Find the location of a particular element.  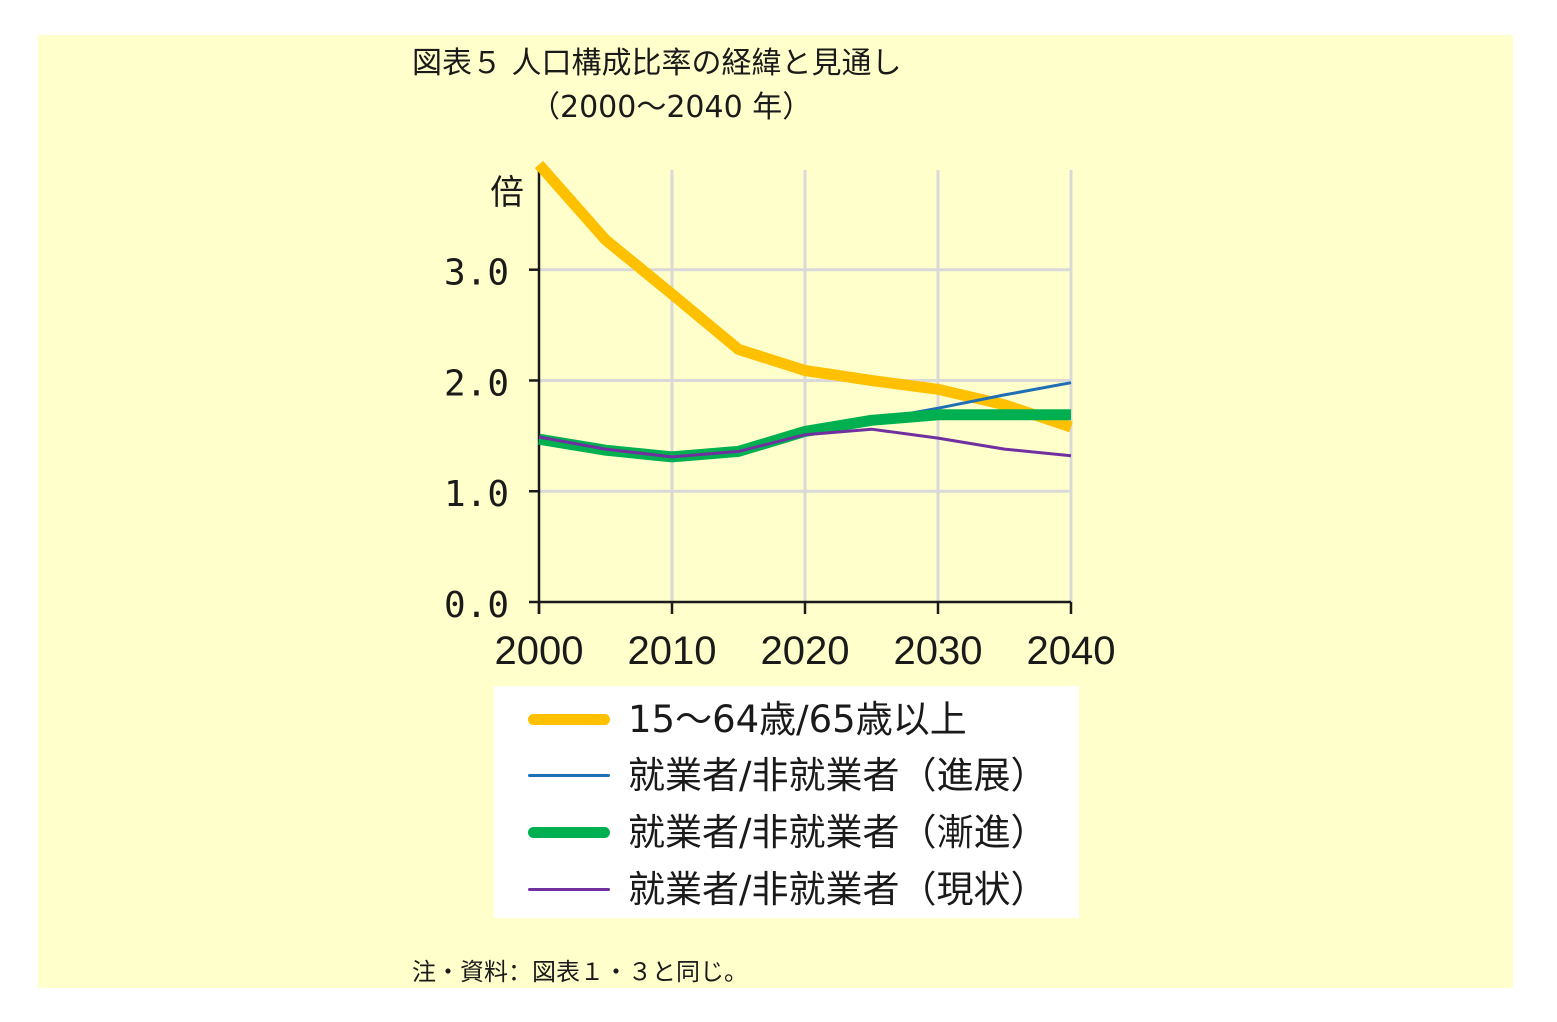

legend-label: 就業者/非就業者（現状） is located at coordinates (838, 889).